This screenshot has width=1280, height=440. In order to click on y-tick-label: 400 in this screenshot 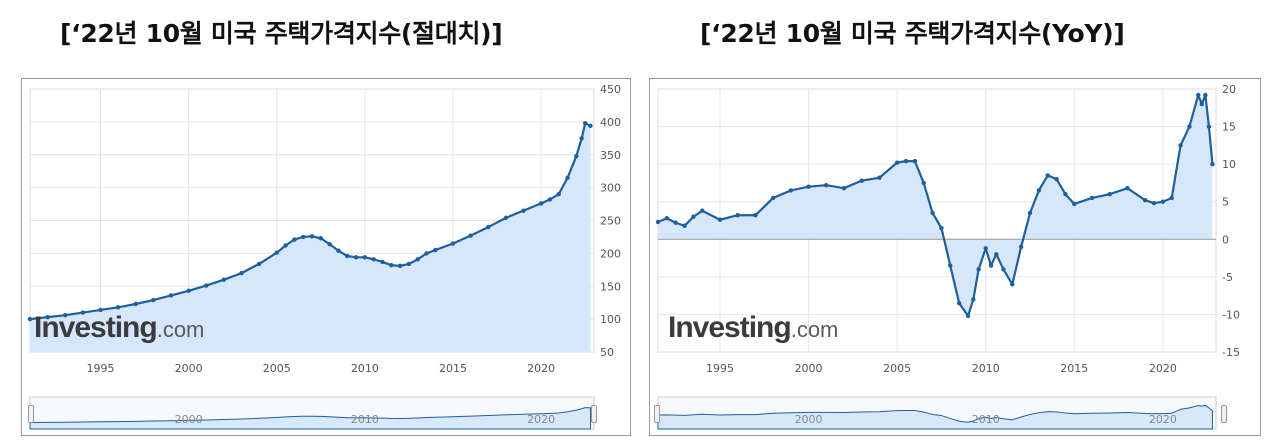, I will do `click(610, 122)`.